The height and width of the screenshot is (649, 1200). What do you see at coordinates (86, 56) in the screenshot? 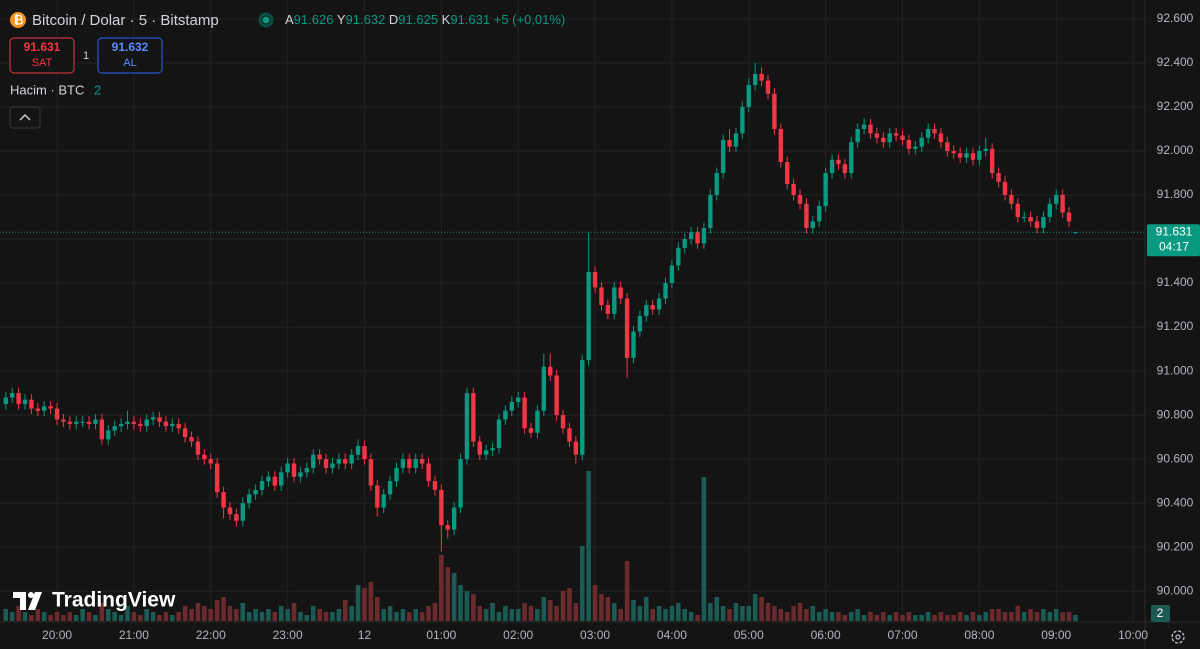
I see `order-quantity: 1` at bounding box center [86, 56].